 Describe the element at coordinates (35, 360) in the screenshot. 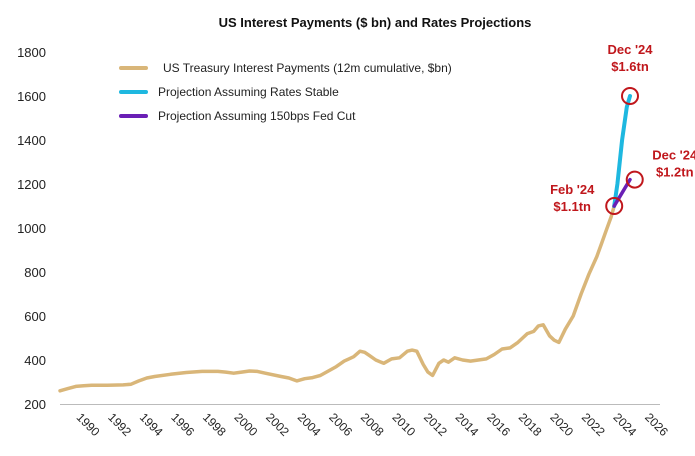

I see `y-tick-label: 400` at that location.